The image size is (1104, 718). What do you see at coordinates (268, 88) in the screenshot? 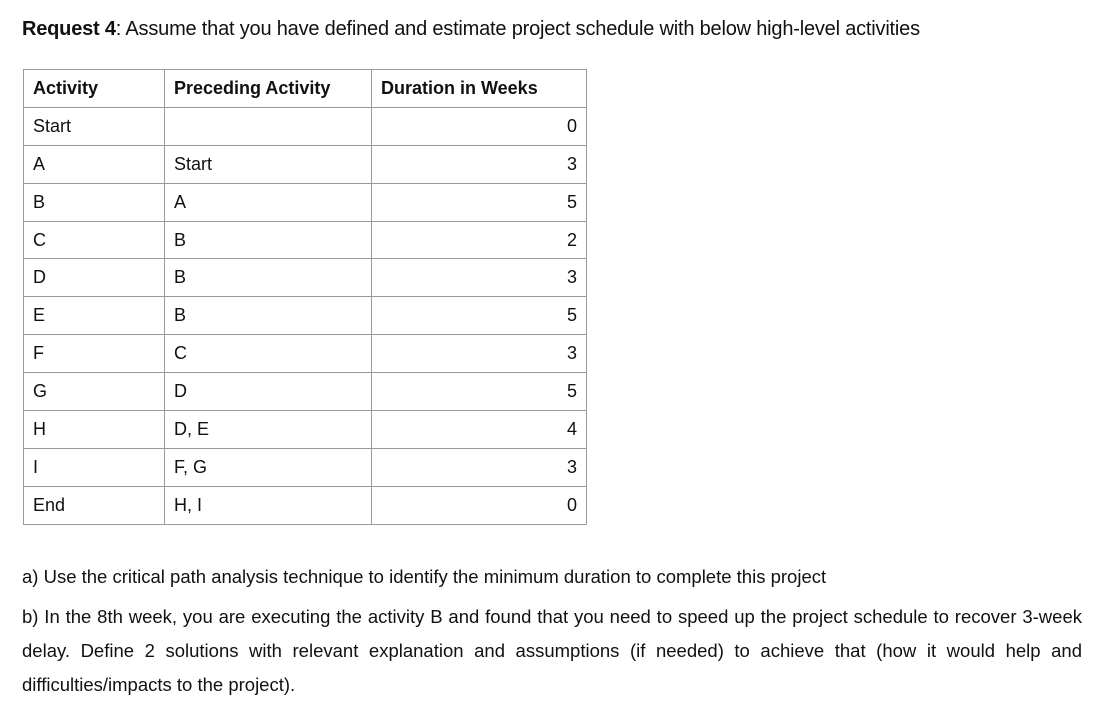
I see `header-preceding-activity: Preceding Activity` at bounding box center [268, 88].